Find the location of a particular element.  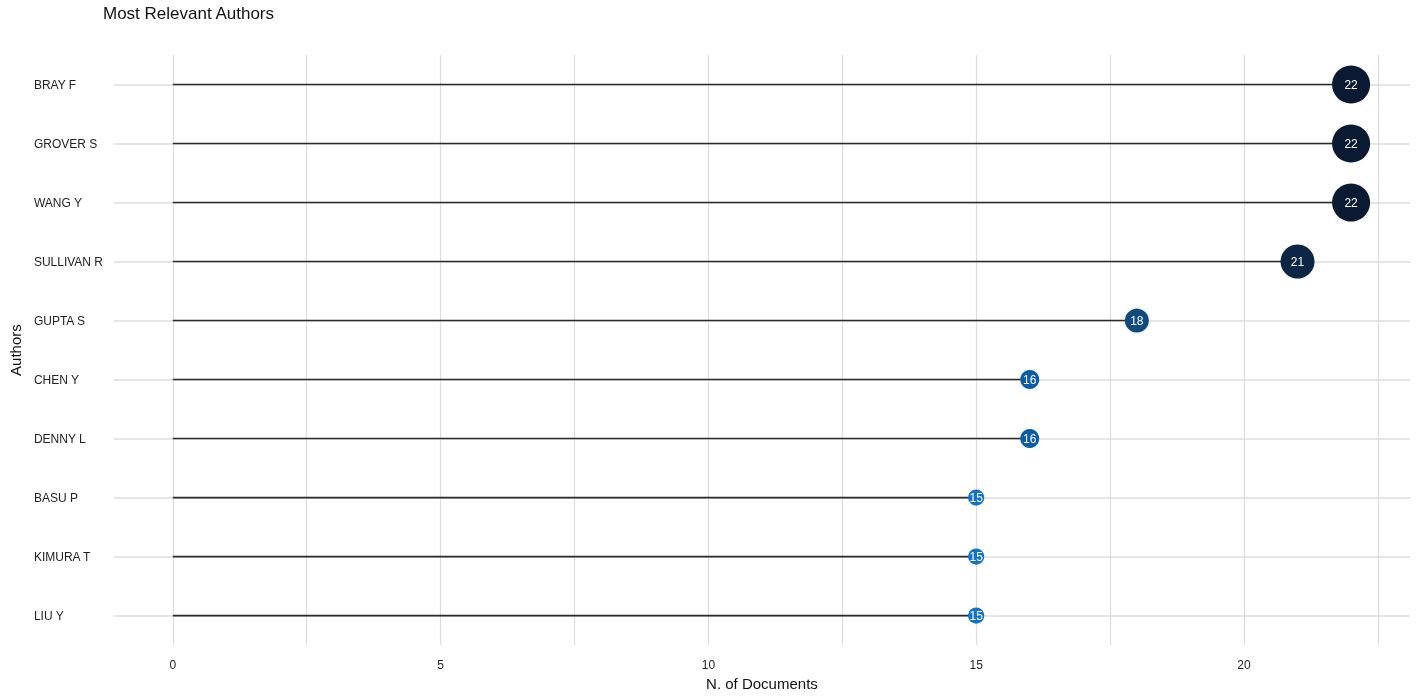

chart-title: Most Relevant Authors is located at coordinates (189, 13).